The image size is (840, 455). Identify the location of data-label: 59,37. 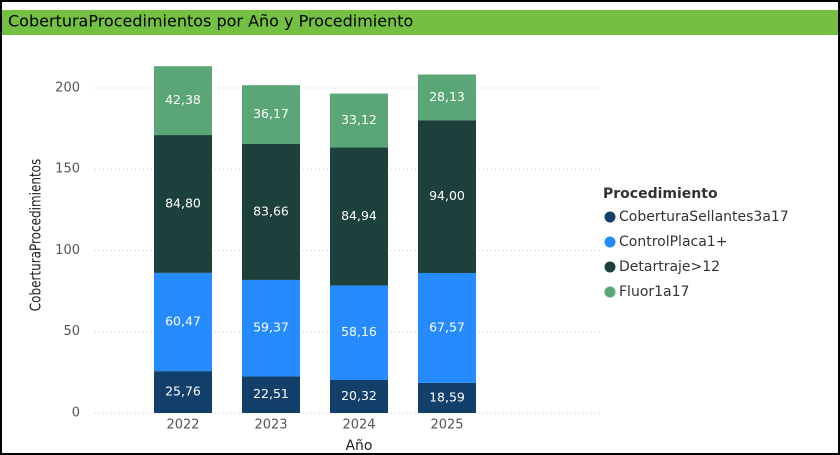
(271, 327).